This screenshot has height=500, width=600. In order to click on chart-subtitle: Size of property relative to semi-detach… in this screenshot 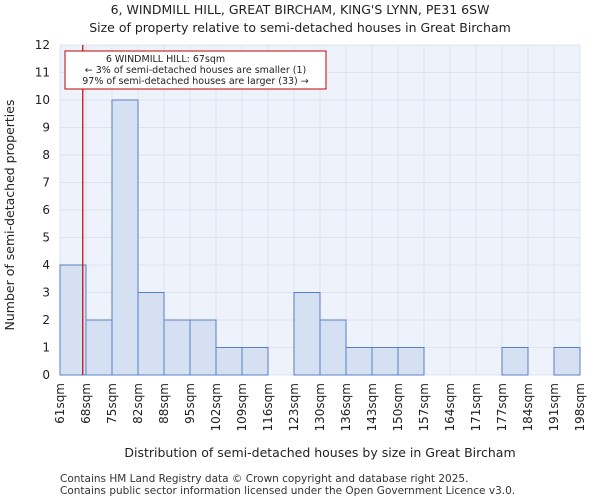, I will do `click(300, 27)`.